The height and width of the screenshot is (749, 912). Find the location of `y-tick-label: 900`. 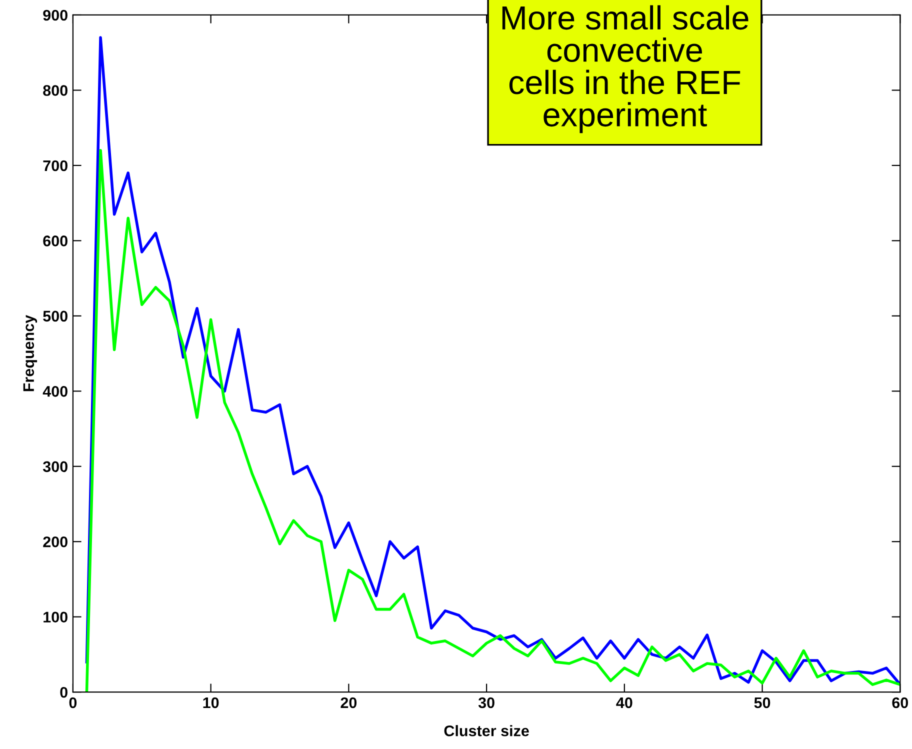

y-tick-label: 900 is located at coordinates (55, 15).